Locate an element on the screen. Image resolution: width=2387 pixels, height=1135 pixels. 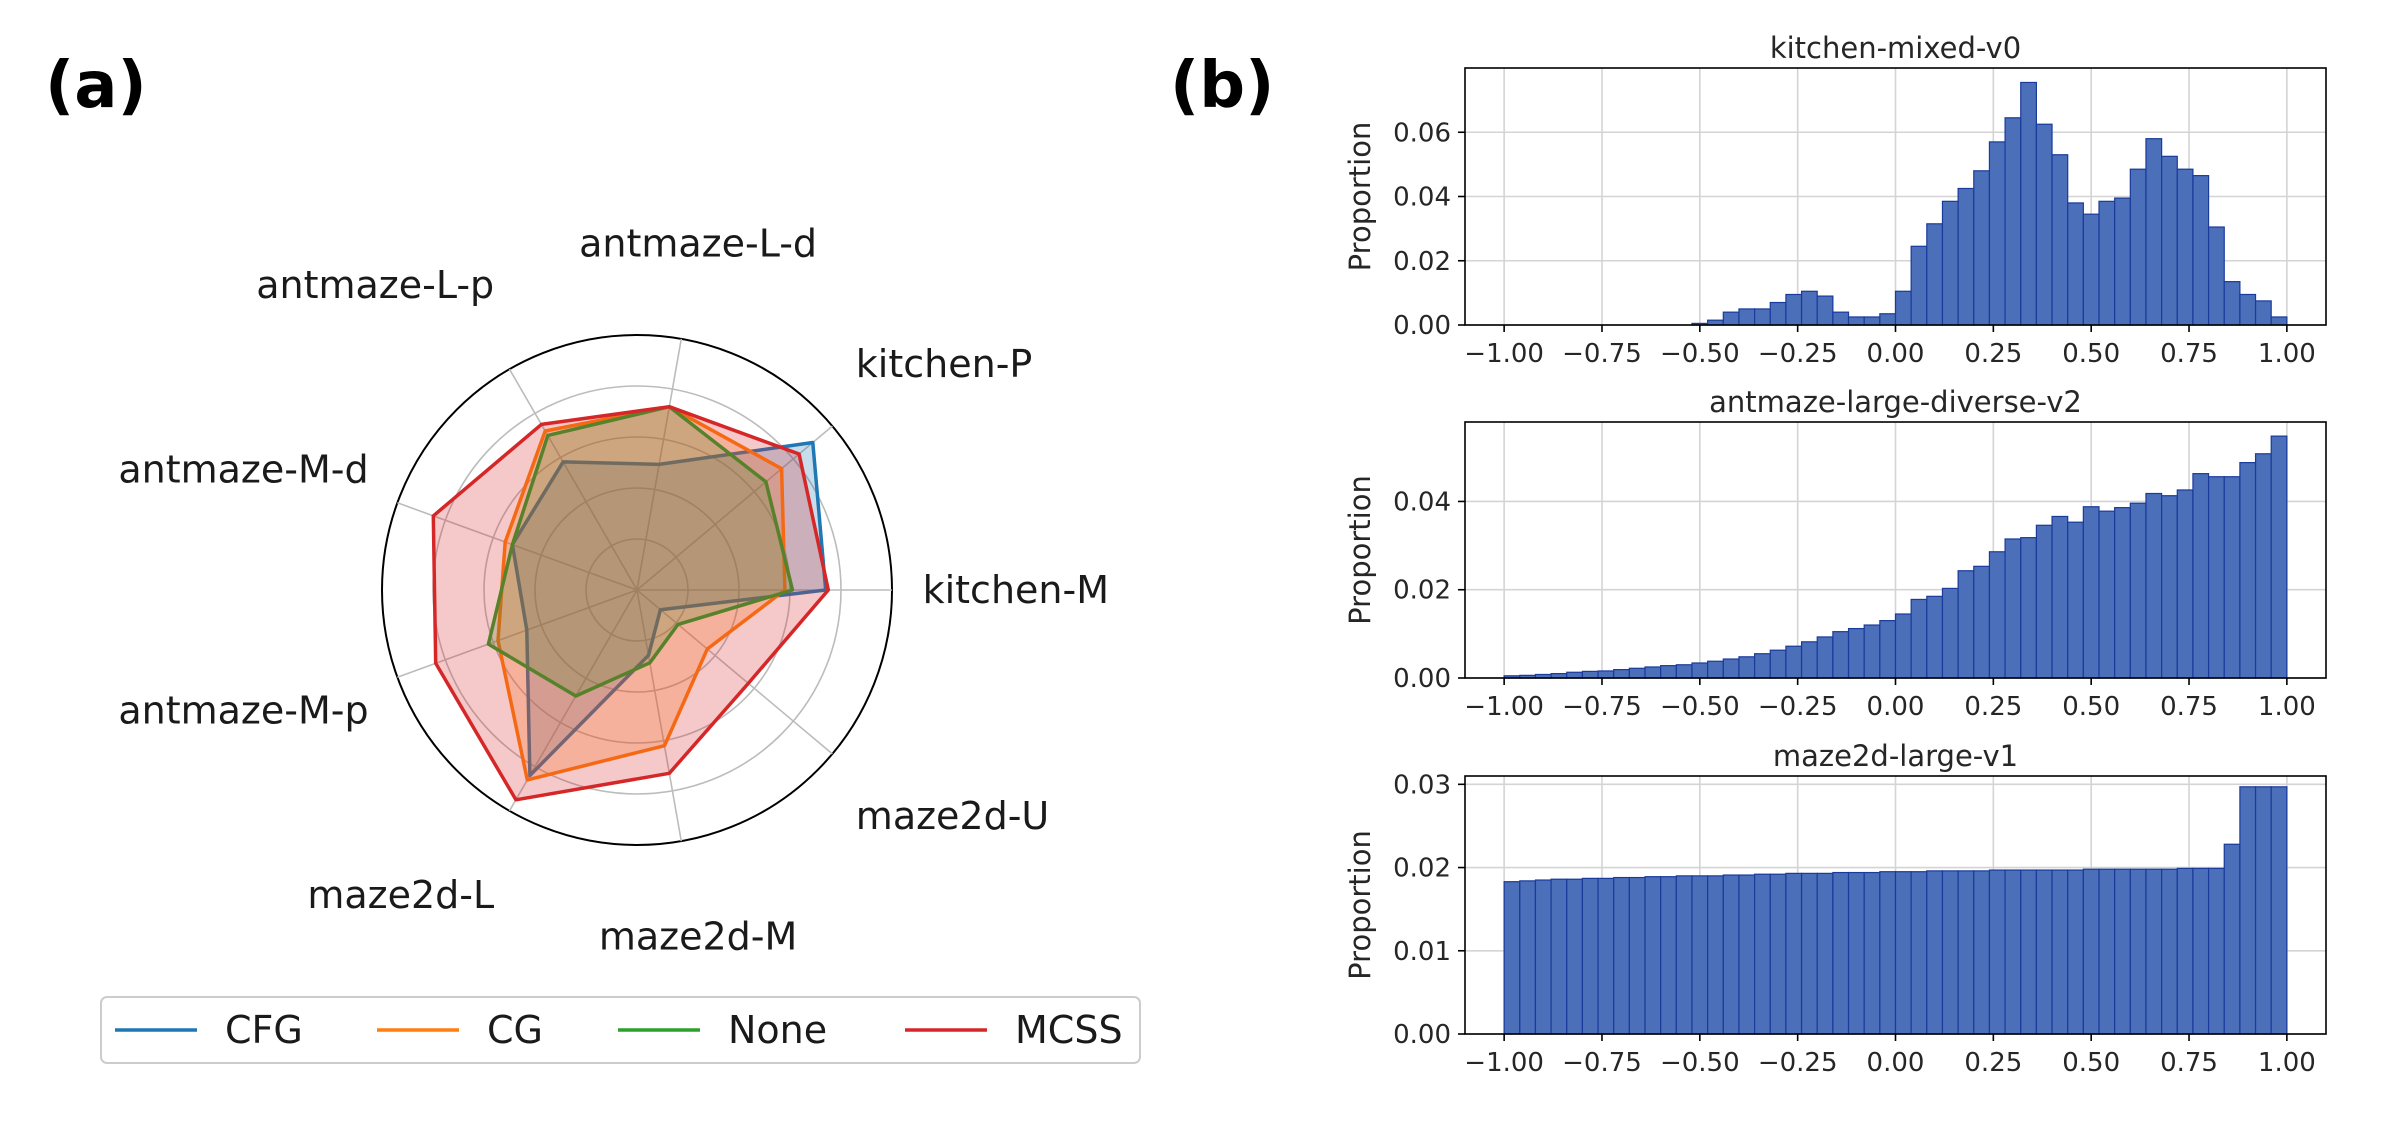
radar-spoke-antmaze-m-d is located at coordinates (517, 546).